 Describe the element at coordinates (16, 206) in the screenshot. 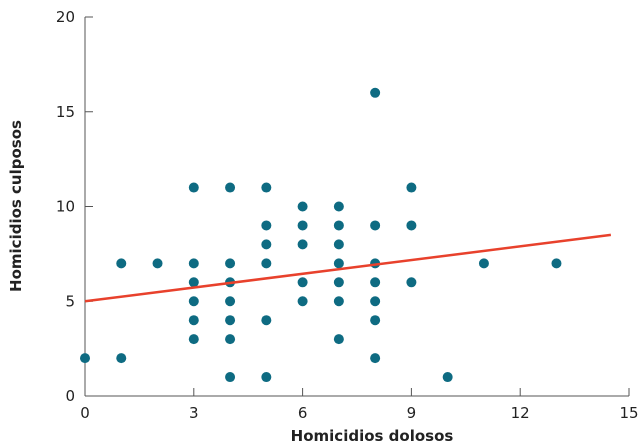

I see `y-axis-title: Homicidios culposos` at that location.